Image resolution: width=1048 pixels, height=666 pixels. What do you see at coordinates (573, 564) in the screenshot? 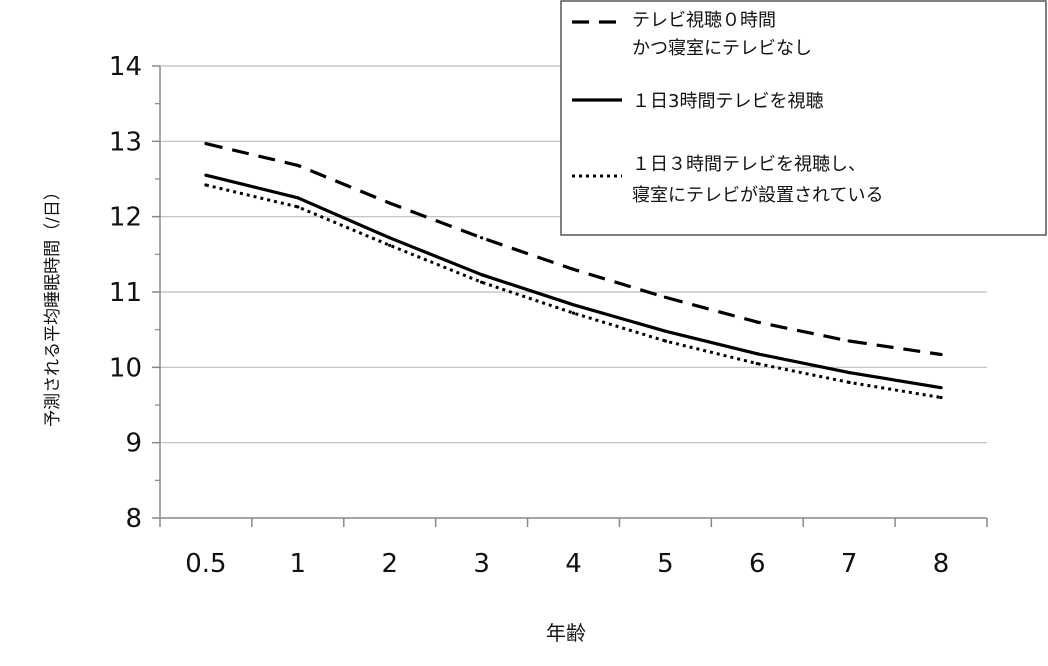
I see `x-tick-label: 4` at bounding box center [573, 564].